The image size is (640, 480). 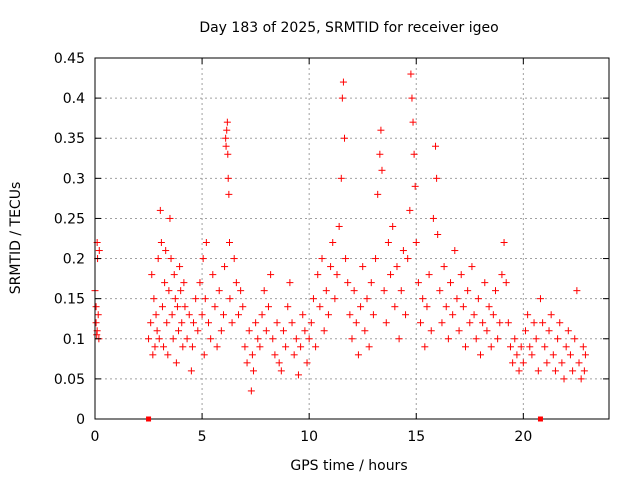 I want to click on x-tick-label: 20, so click(x=523, y=437).